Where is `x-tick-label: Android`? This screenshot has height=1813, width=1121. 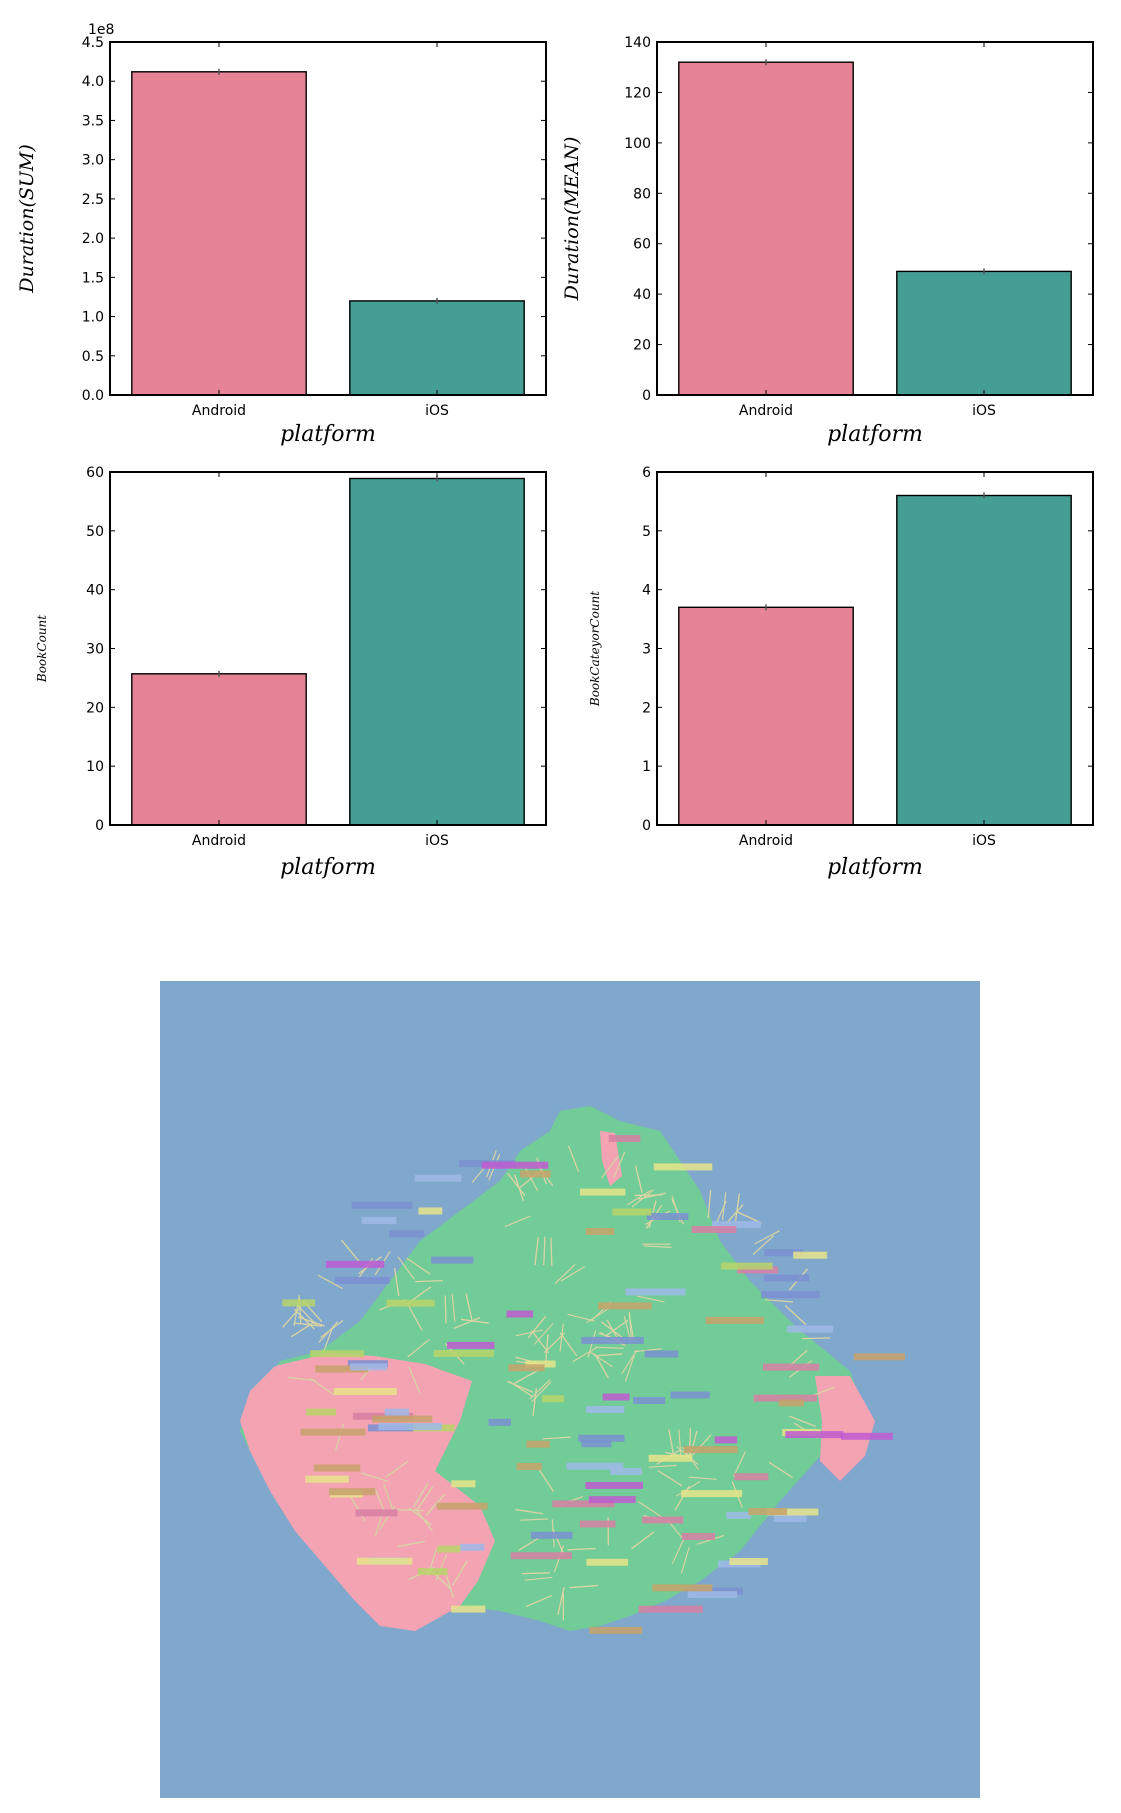
x-tick-label: Android is located at coordinates (219, 411).